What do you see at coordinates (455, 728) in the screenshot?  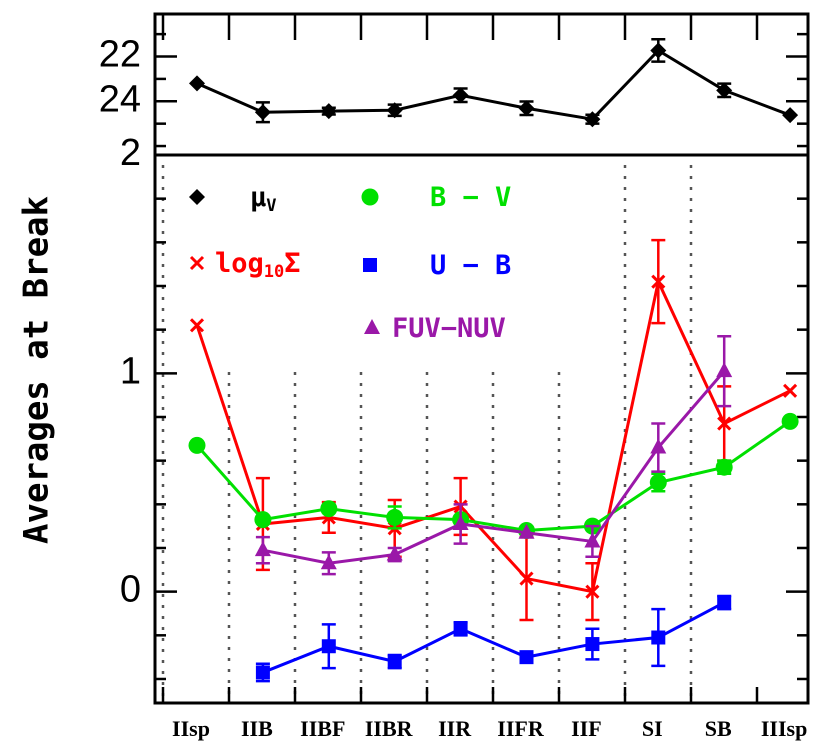 I see `x-tick-label: IIR` at bounding box center [455, 728].